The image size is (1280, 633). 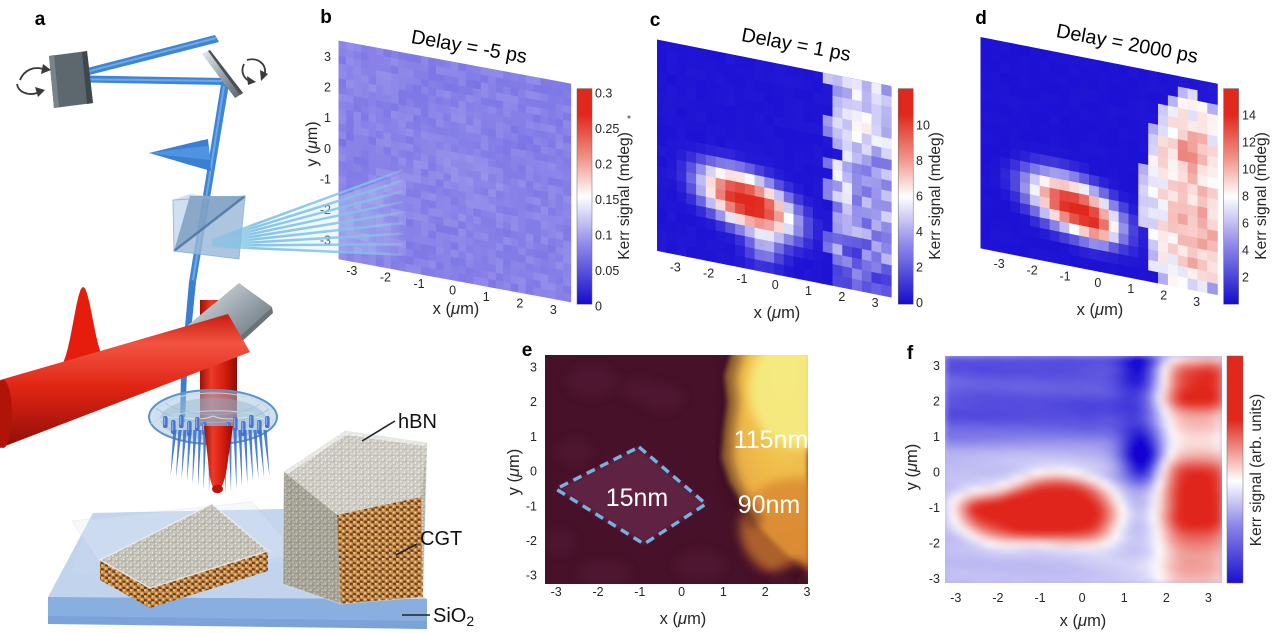 What do you see at coordinates (607, 200) in the screenshot?
I see `svg-text: 0.15` at bounding box center [607, 200].